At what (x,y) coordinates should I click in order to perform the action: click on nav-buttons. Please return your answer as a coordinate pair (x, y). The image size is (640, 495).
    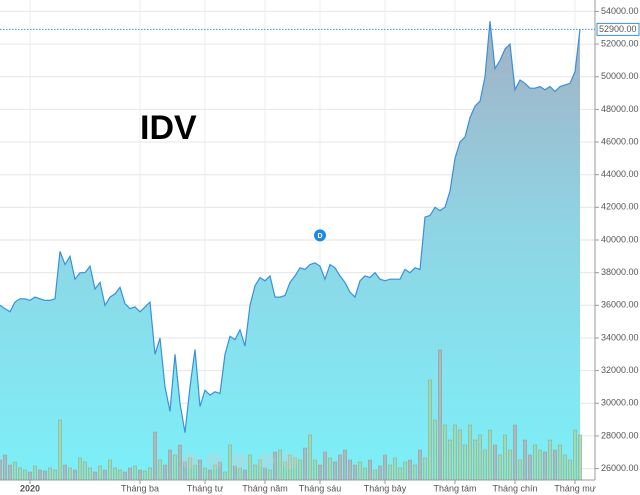
    Looking at the image, I should click on (240, 461).